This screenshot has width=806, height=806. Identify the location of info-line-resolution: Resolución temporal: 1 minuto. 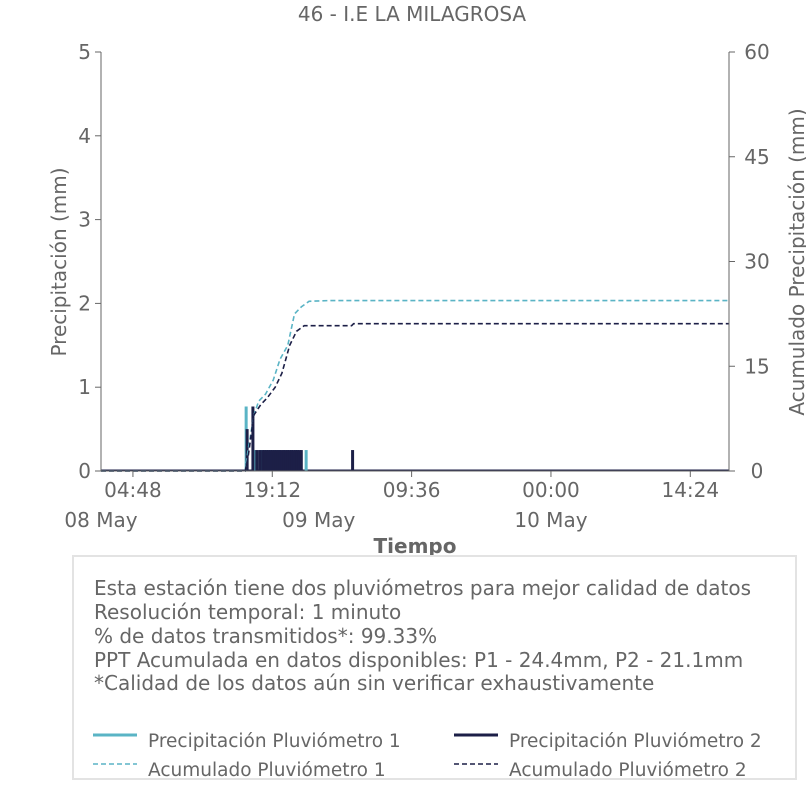
(248, 612).